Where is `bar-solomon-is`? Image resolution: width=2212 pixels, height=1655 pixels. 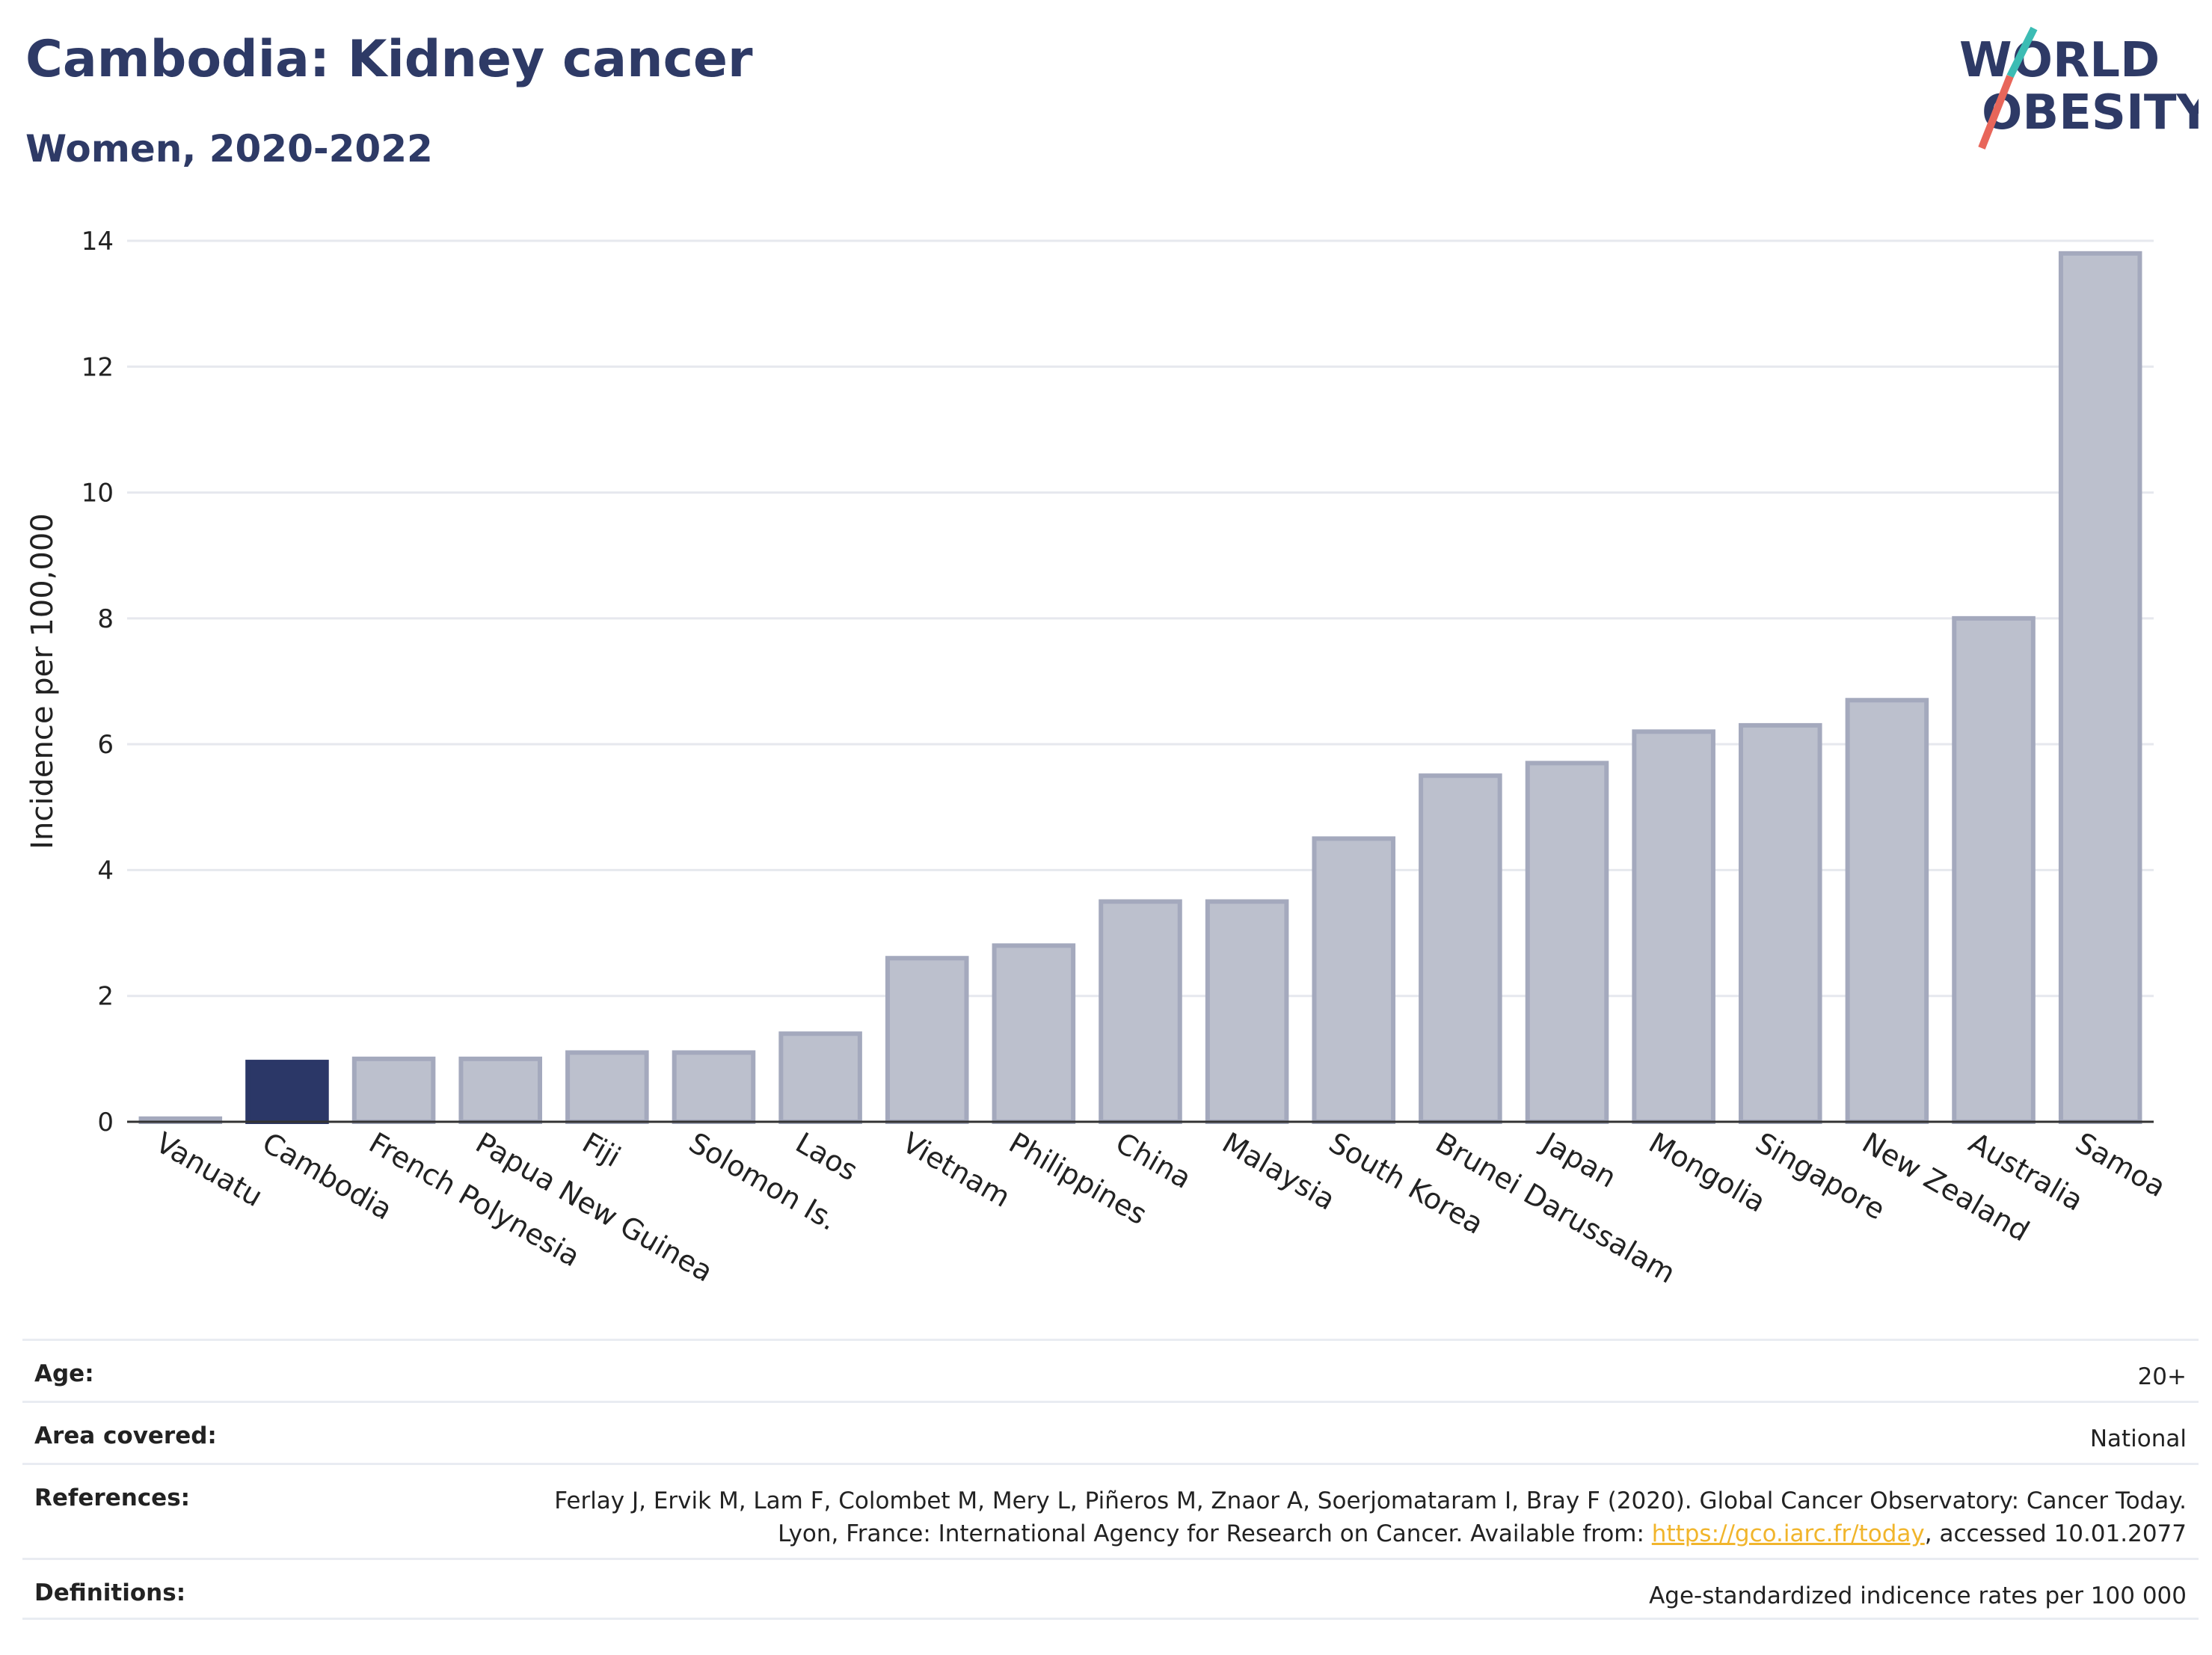 bar-solomon-is is located at coordinates (714, 1087).